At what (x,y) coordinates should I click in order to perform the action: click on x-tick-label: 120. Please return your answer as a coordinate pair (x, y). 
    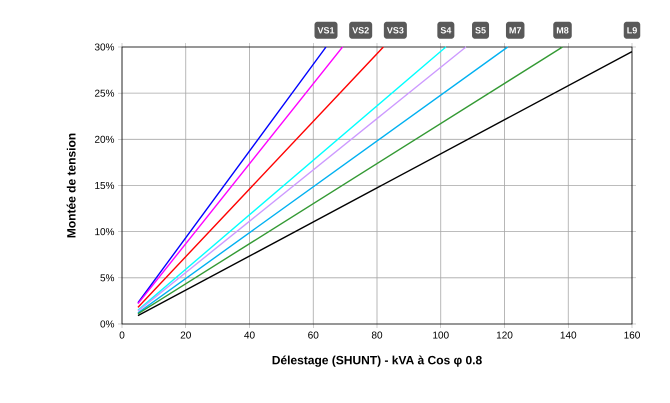
    Looking at the image, I should click on (504, 335).